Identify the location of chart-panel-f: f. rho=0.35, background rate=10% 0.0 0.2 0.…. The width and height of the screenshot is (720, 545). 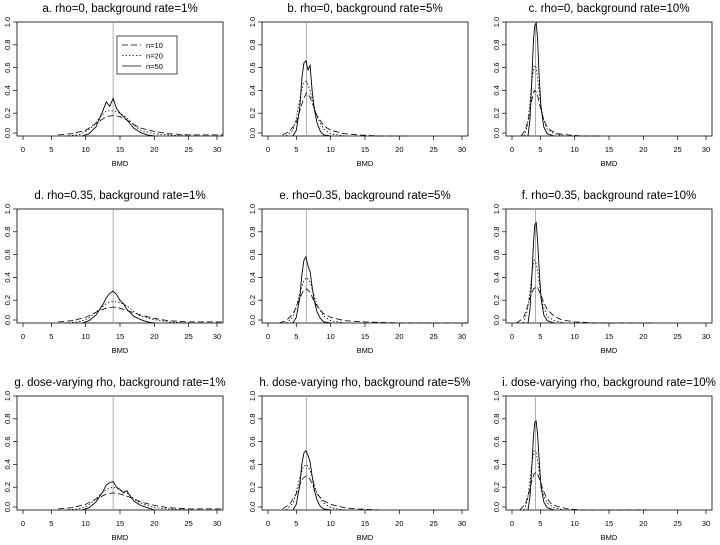
(602, 272).